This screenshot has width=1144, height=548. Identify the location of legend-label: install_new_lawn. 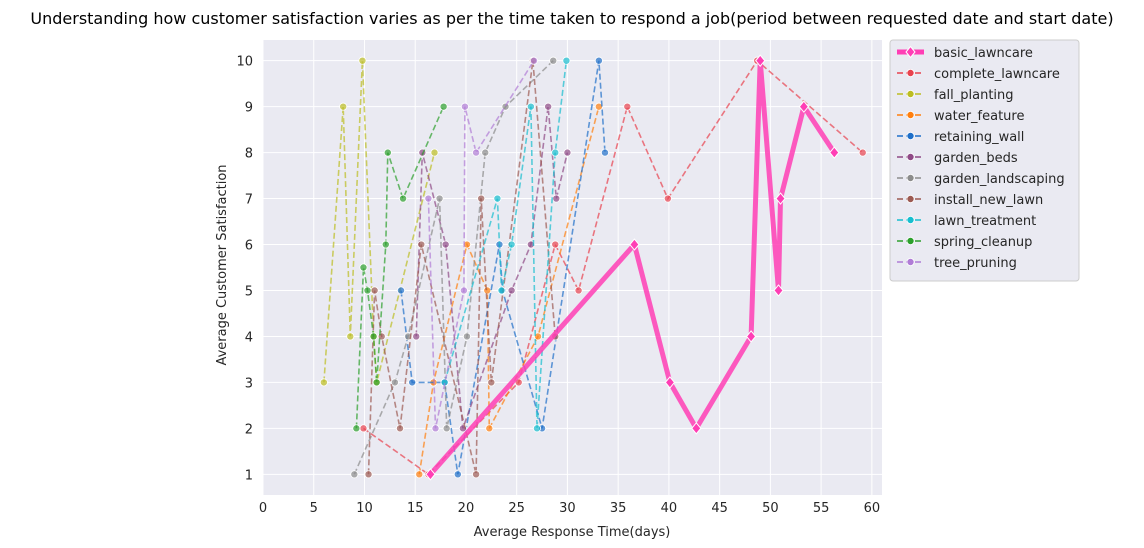
(988, 200).